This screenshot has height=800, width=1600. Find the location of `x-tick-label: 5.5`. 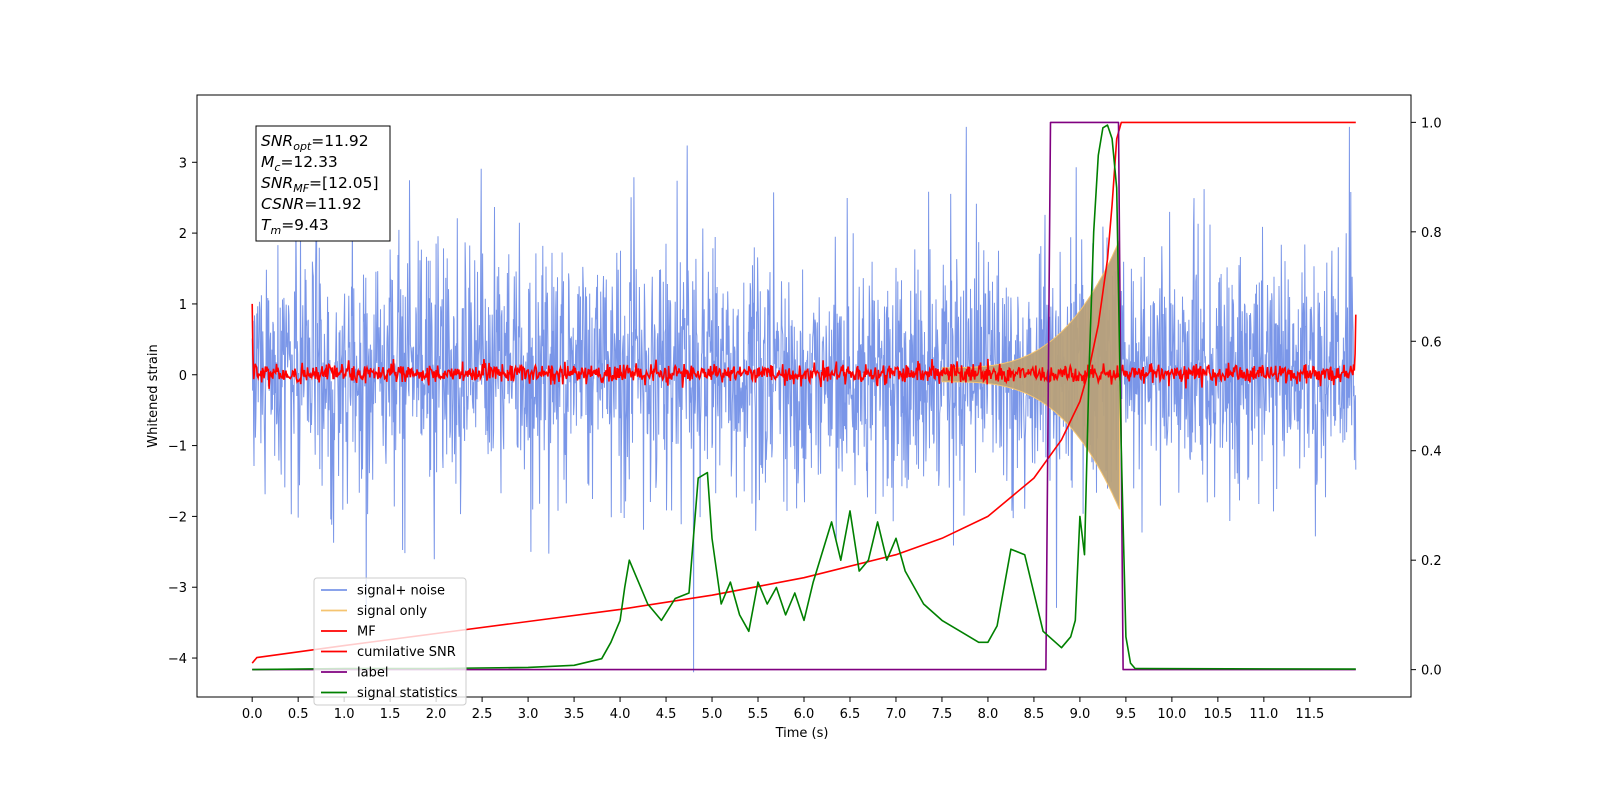

x-tick-label: 5.5 is located at coordinates (758, 714).